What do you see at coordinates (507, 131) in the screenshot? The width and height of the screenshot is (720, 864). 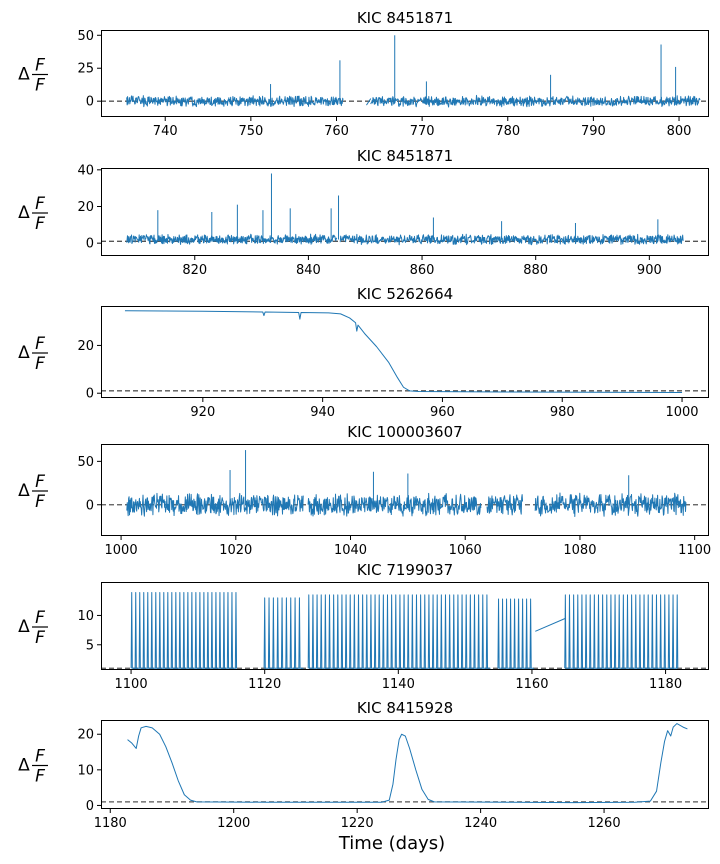 I see `x-tick-label: 780` at bounding box center [507, 131].